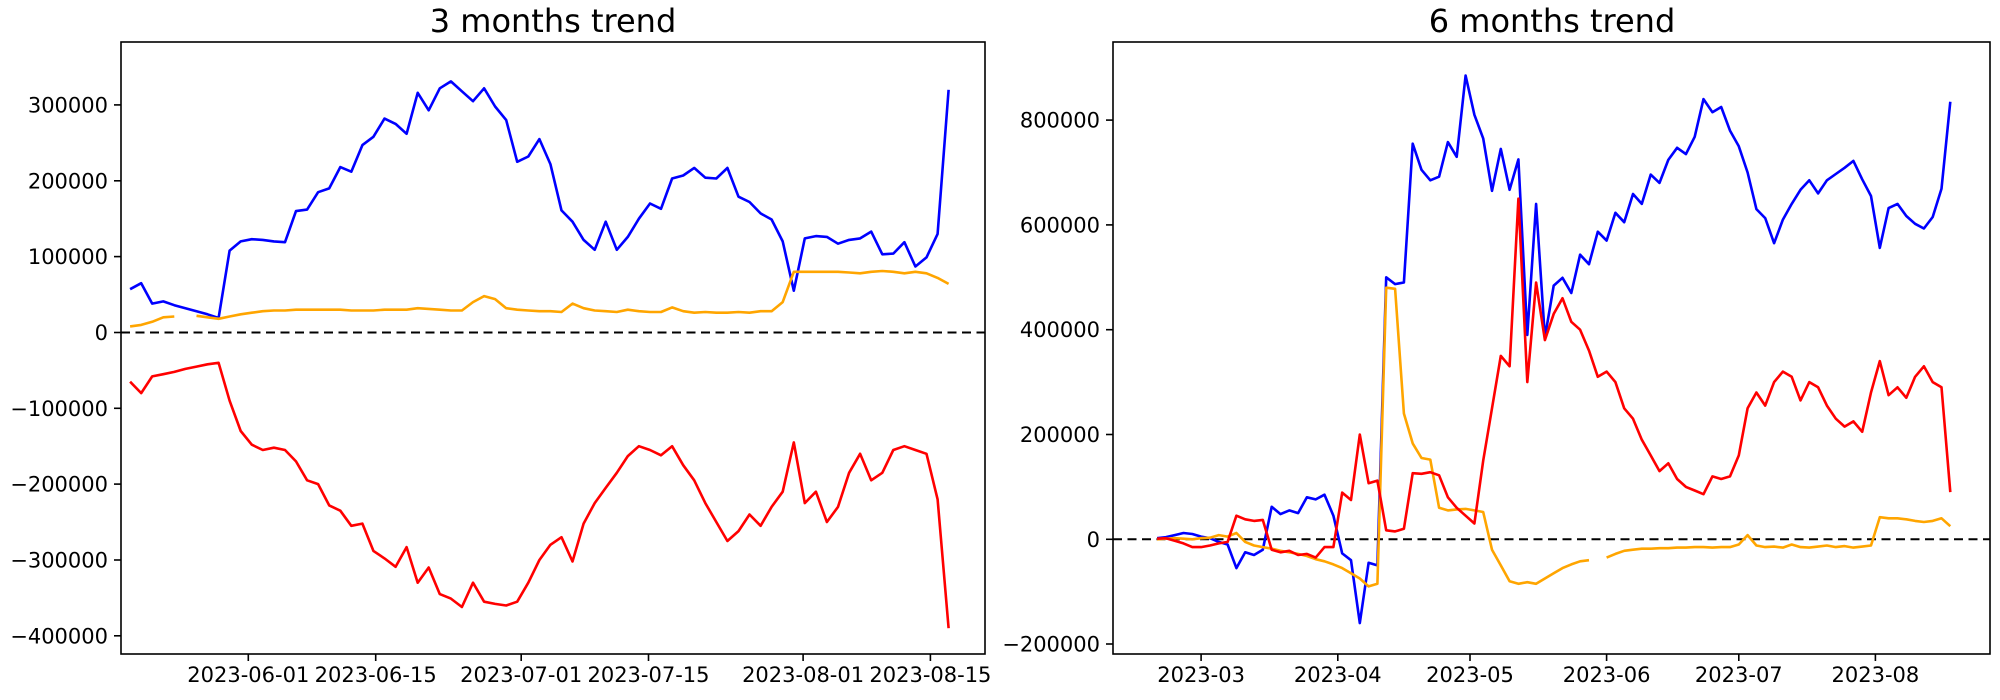 The height and width of the screenshot is (700, 2000). What do you see at coordinates (1876, 675) in the screenshot?
I see `x-tick-label: 2023-08` at bounding box center [1876, 675].